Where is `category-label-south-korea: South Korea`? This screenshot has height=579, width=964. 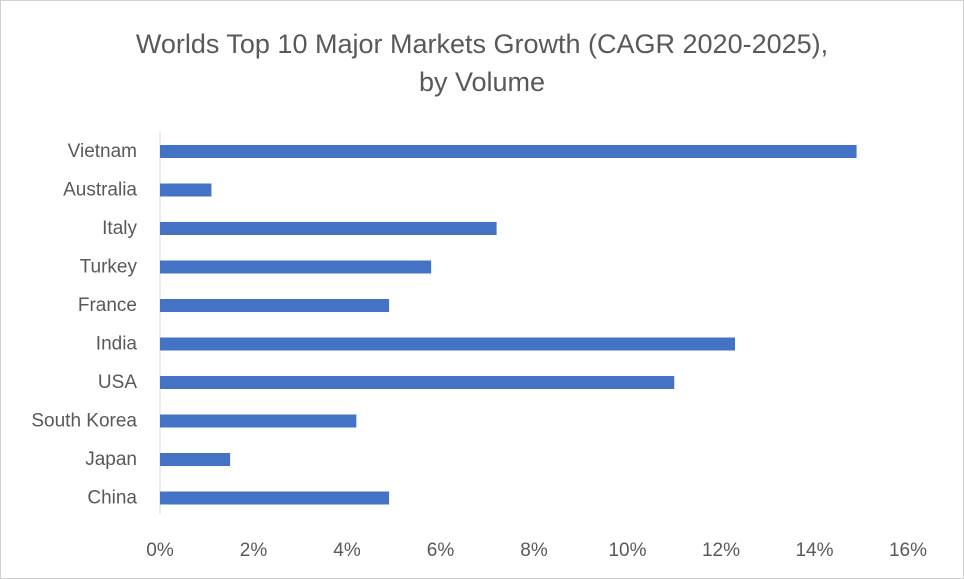 category-label-south-korea: South Korea is located at coordinates (84, 421).